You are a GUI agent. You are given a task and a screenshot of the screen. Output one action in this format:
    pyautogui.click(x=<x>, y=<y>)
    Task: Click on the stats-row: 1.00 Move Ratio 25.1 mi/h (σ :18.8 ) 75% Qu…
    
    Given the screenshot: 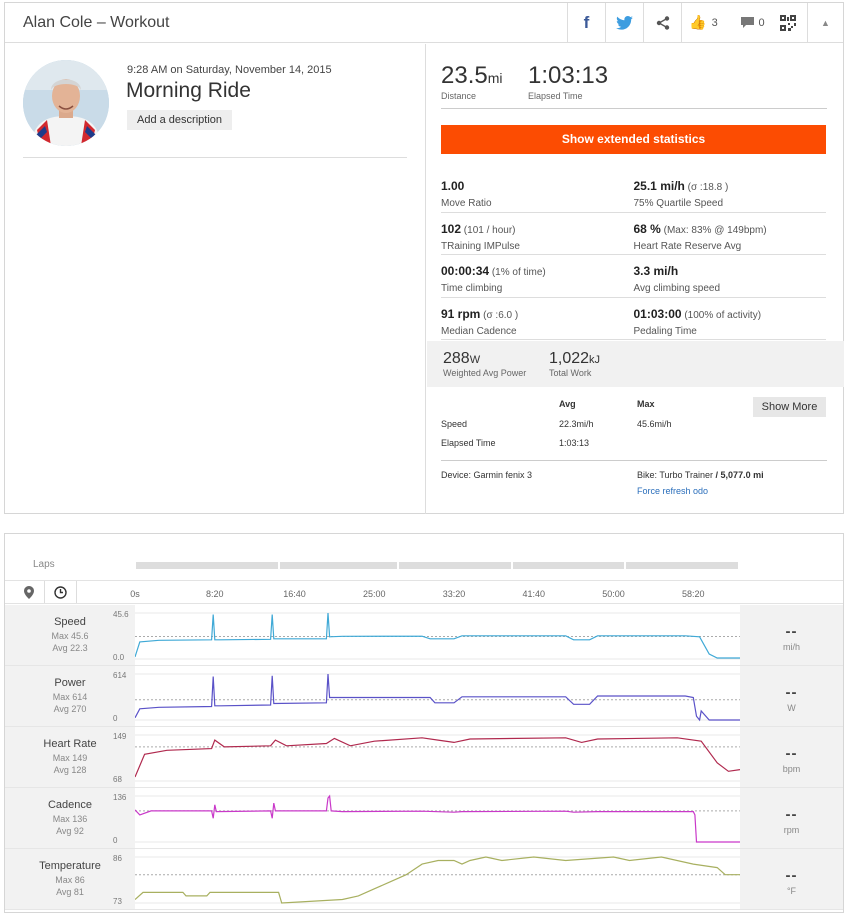 What is the action you would take?
    pyautogui.click(x=633, y=191)
    